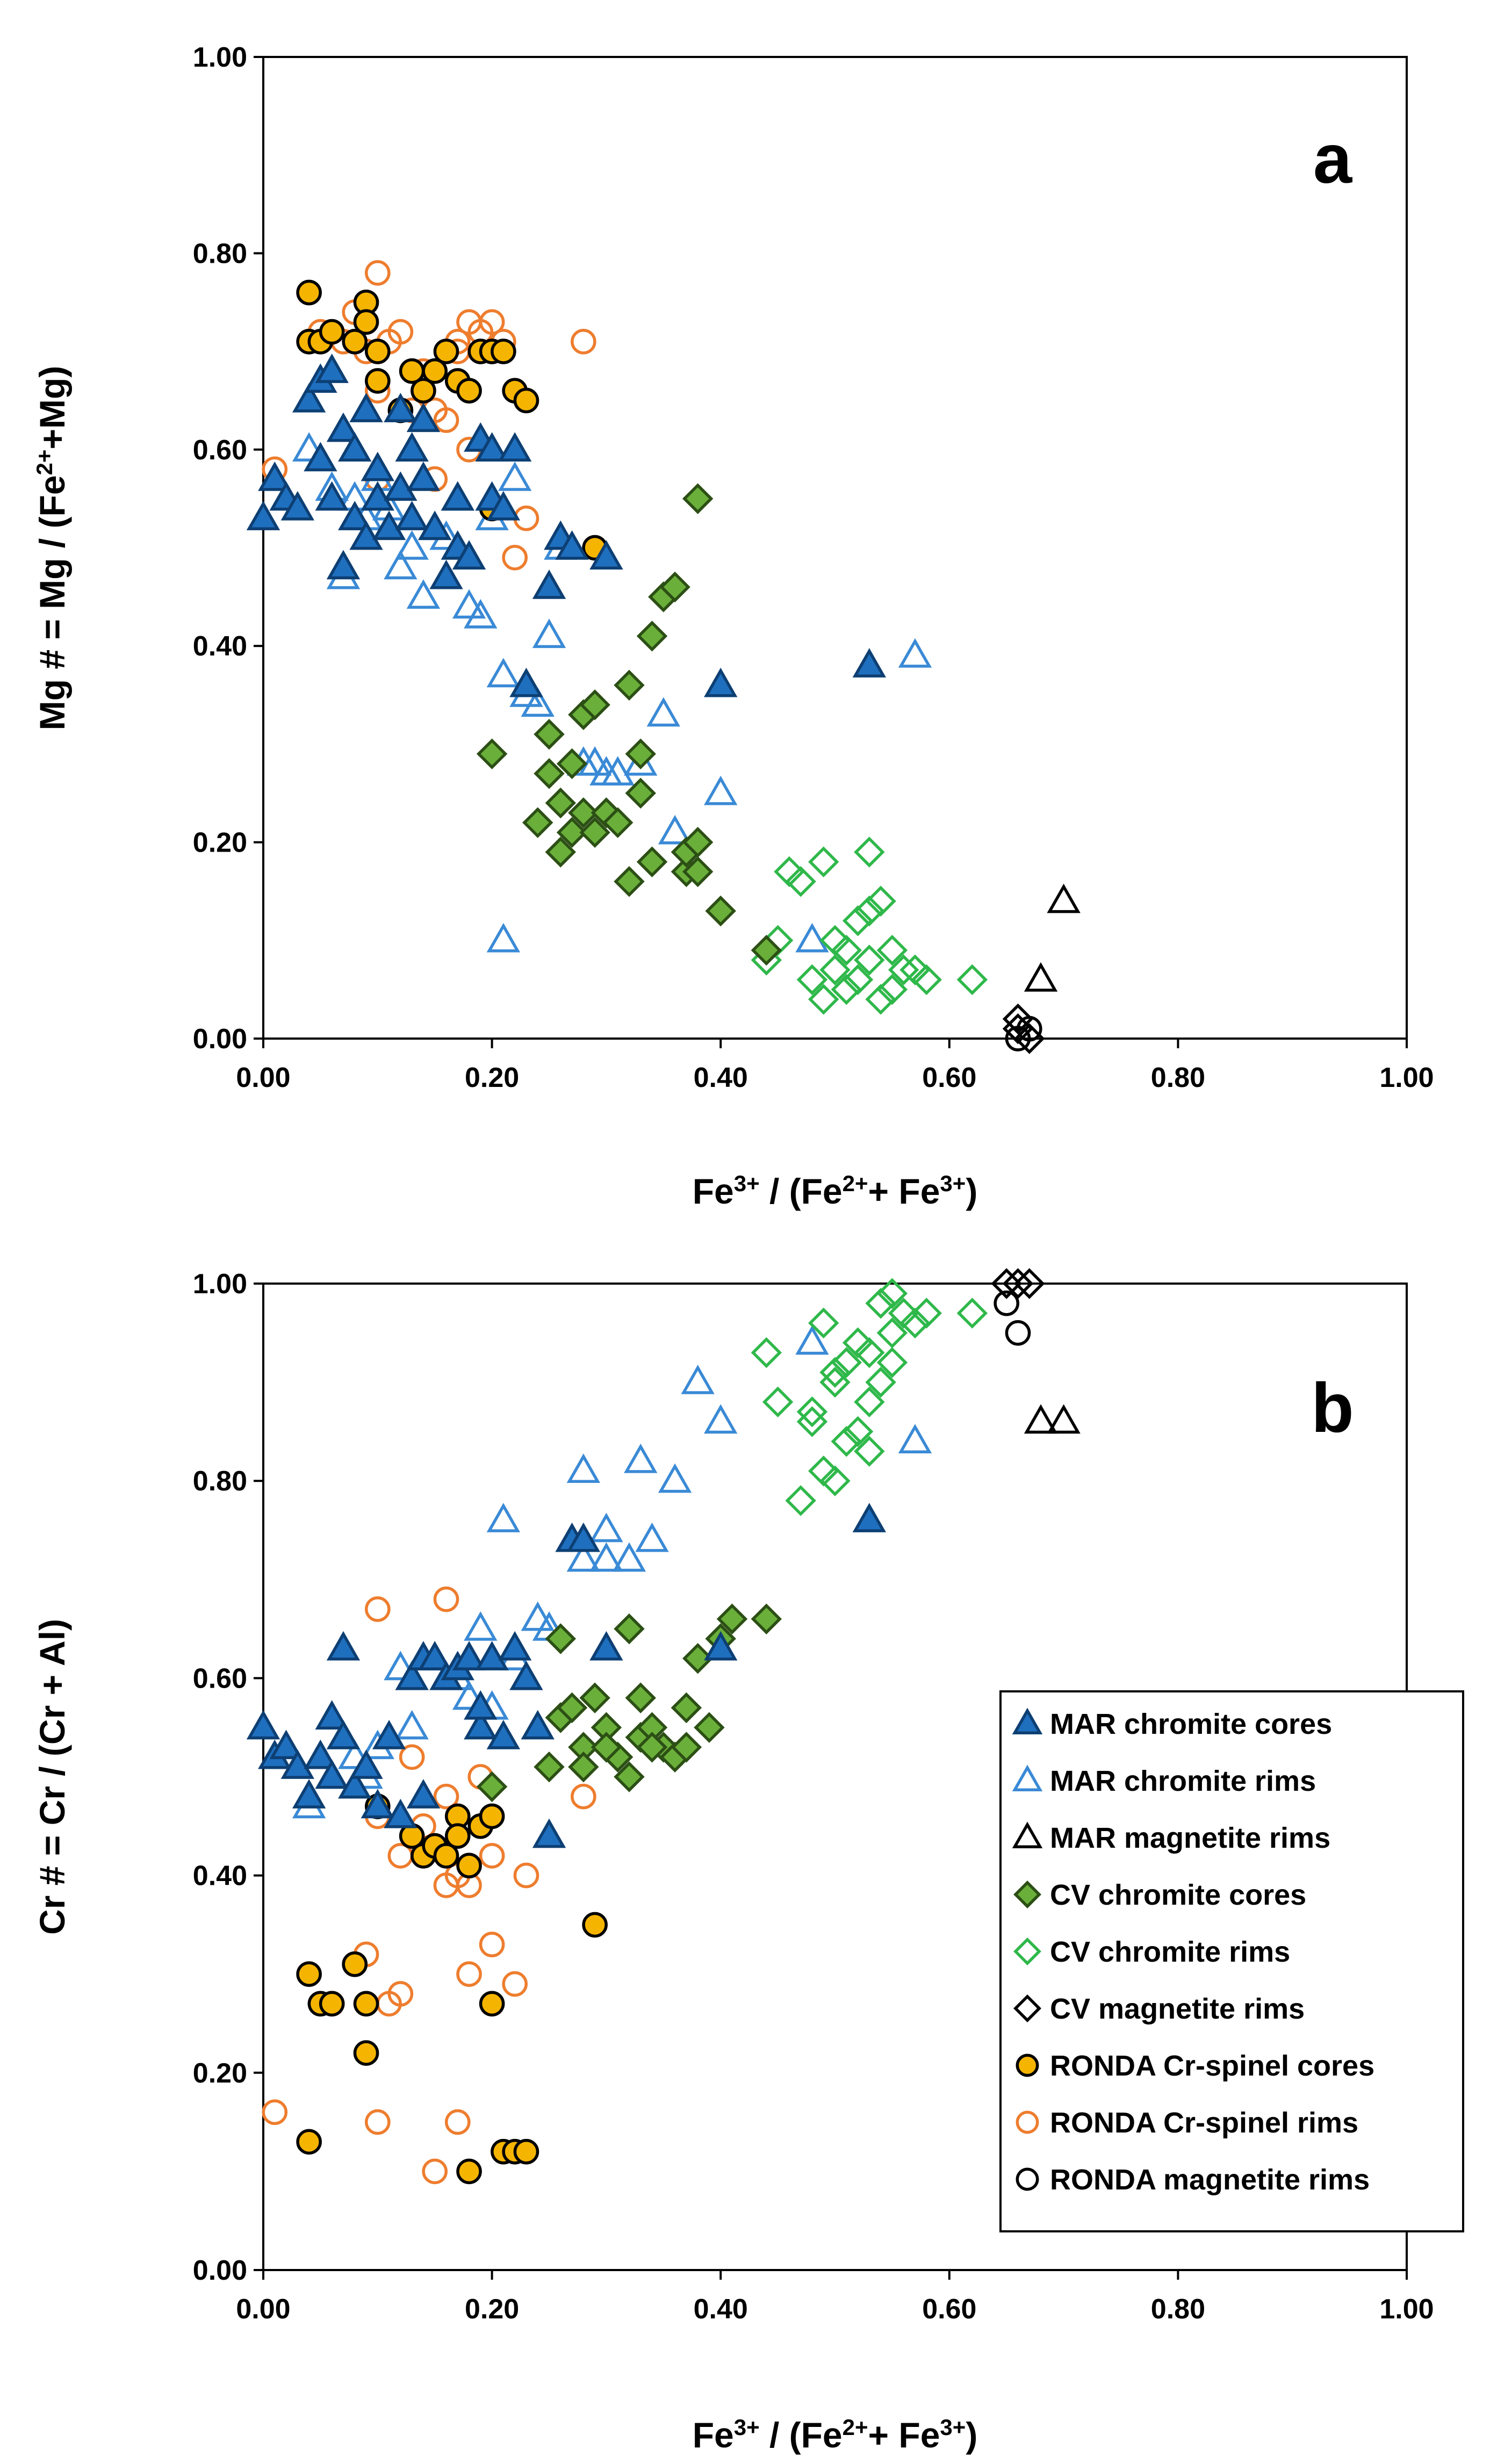  What do you see at coordinates (220, 1039) in the screenshot?
I see `y-tick-label: 0.00` at bounding box center [220, 1039].